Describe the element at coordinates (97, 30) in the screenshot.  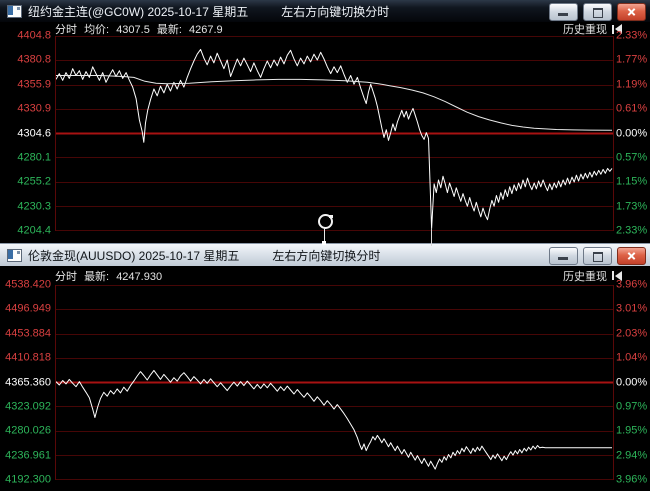
I see `avg-label: 均价:` at that location.